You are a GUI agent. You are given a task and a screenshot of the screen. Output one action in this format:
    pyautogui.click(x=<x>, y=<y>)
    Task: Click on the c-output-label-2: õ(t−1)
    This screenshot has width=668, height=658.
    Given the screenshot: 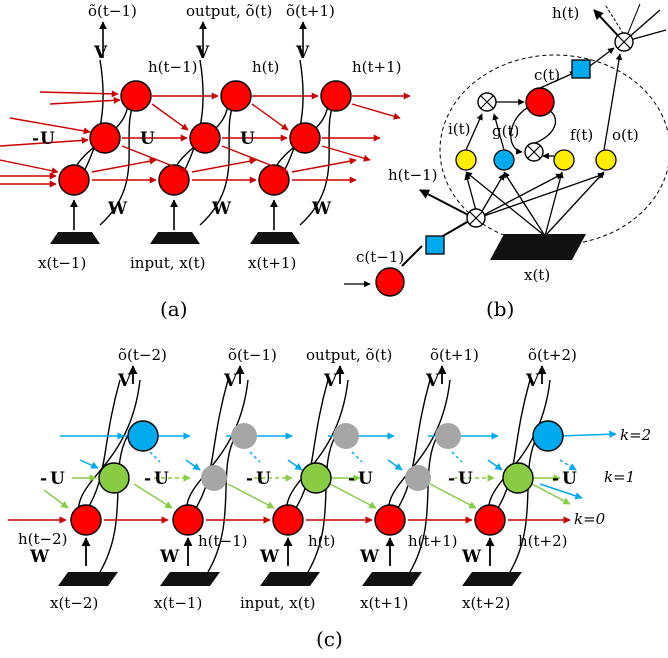 What is the action you would take?
    pyautogui.click(x=252, y=355)
    